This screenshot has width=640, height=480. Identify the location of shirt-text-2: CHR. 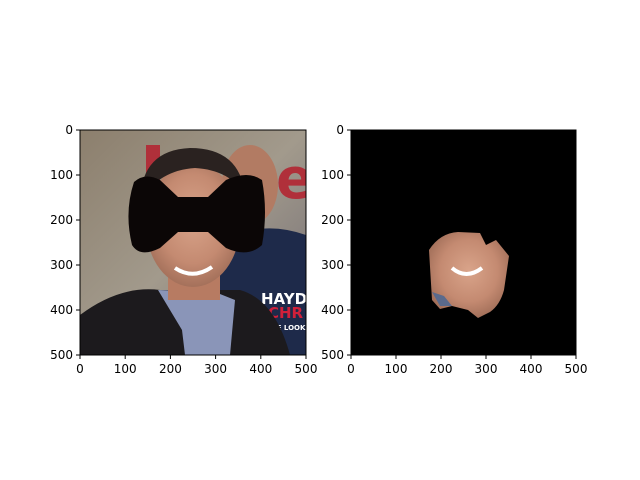
(286, 313).